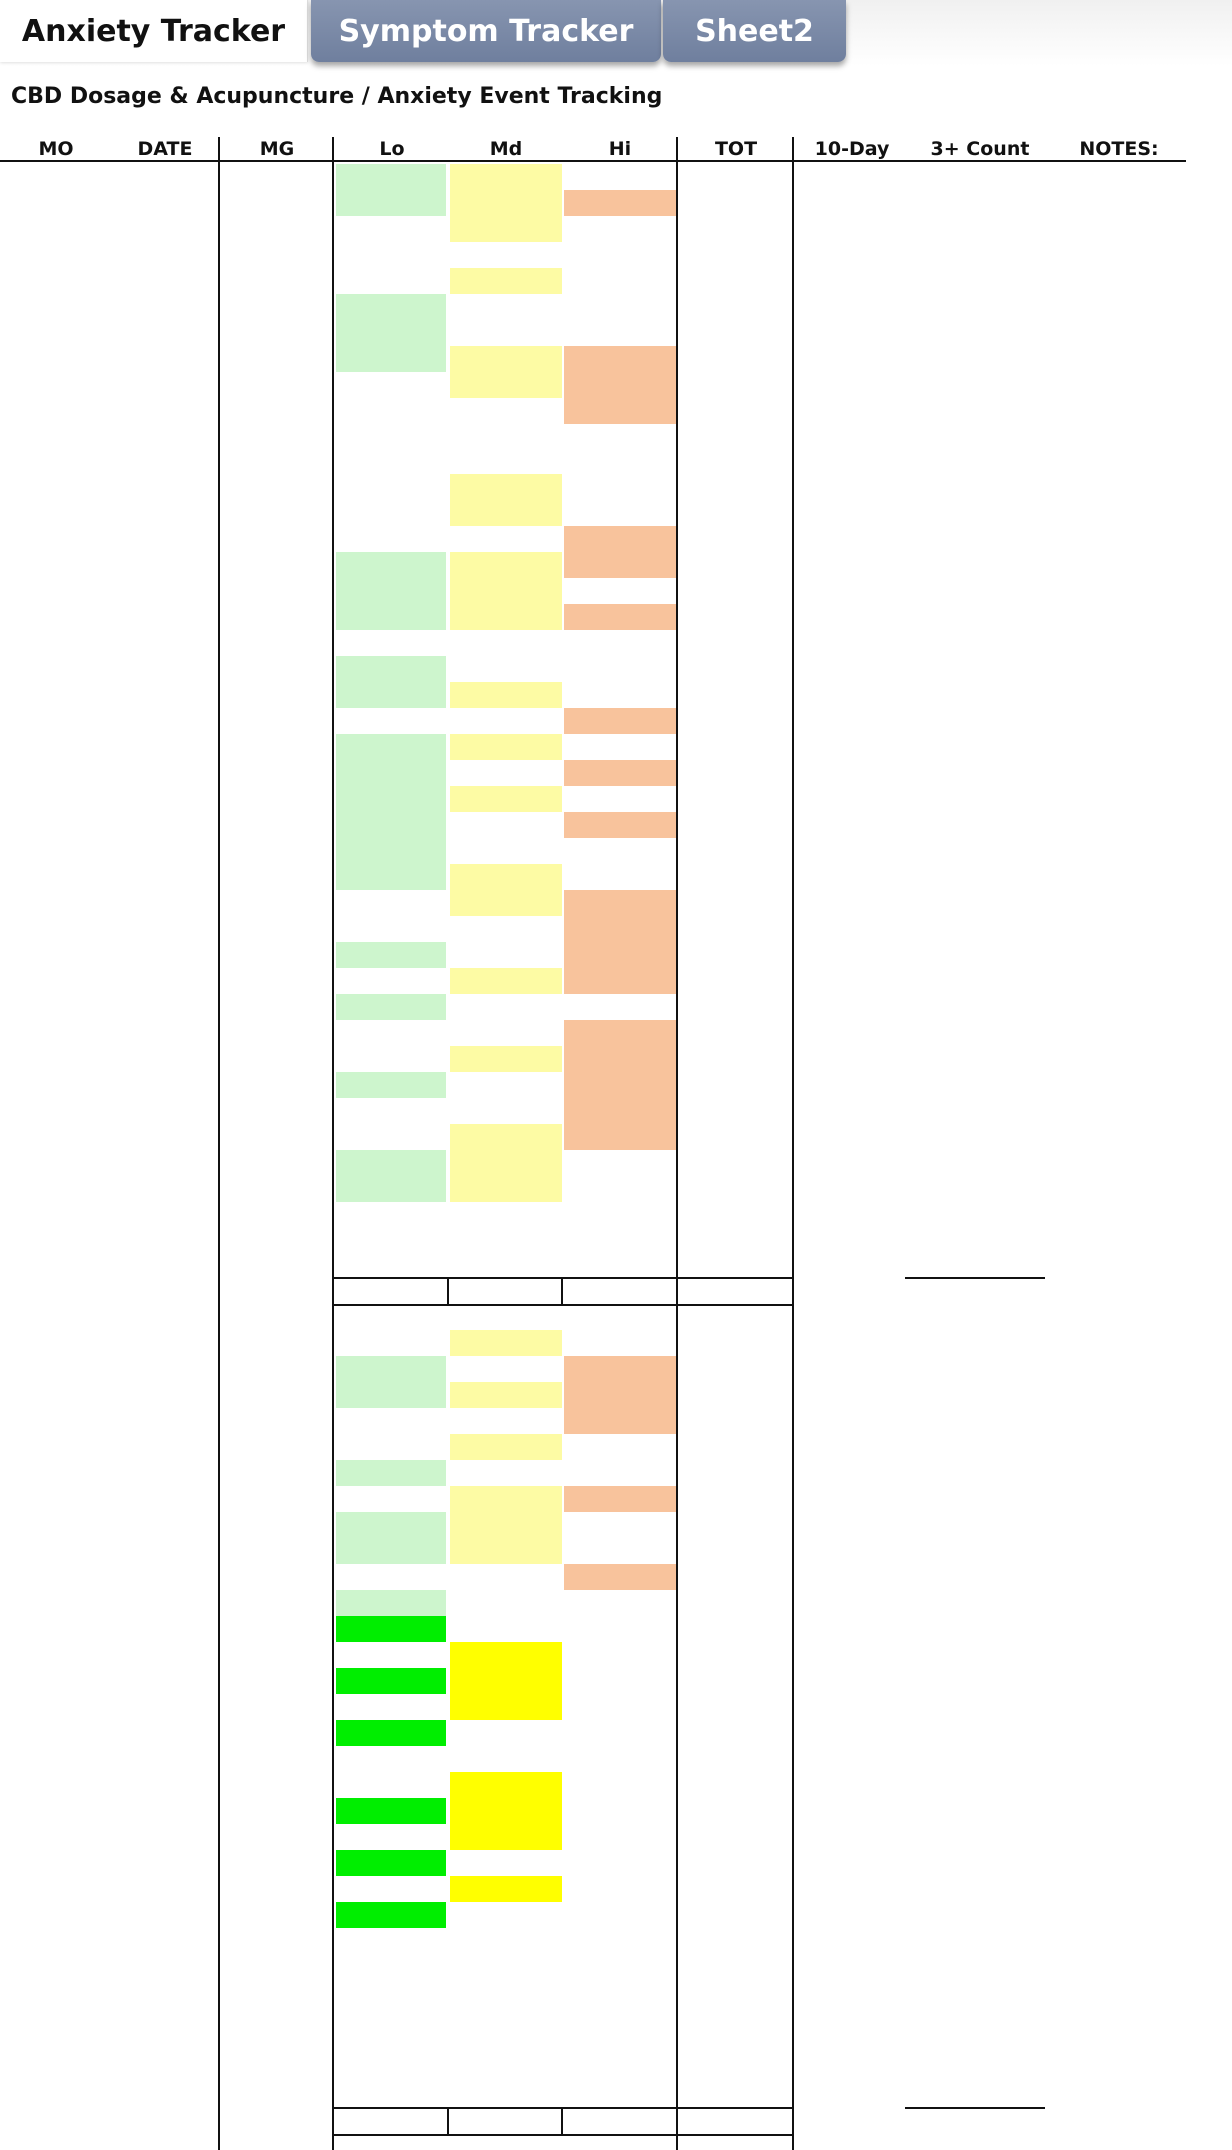 The width and height of the screenshot is (1232, 2150). What do you see at coordinates (391, 1291) in the screenshot?
I see `total-lo` at bounding box center [391, 1291].